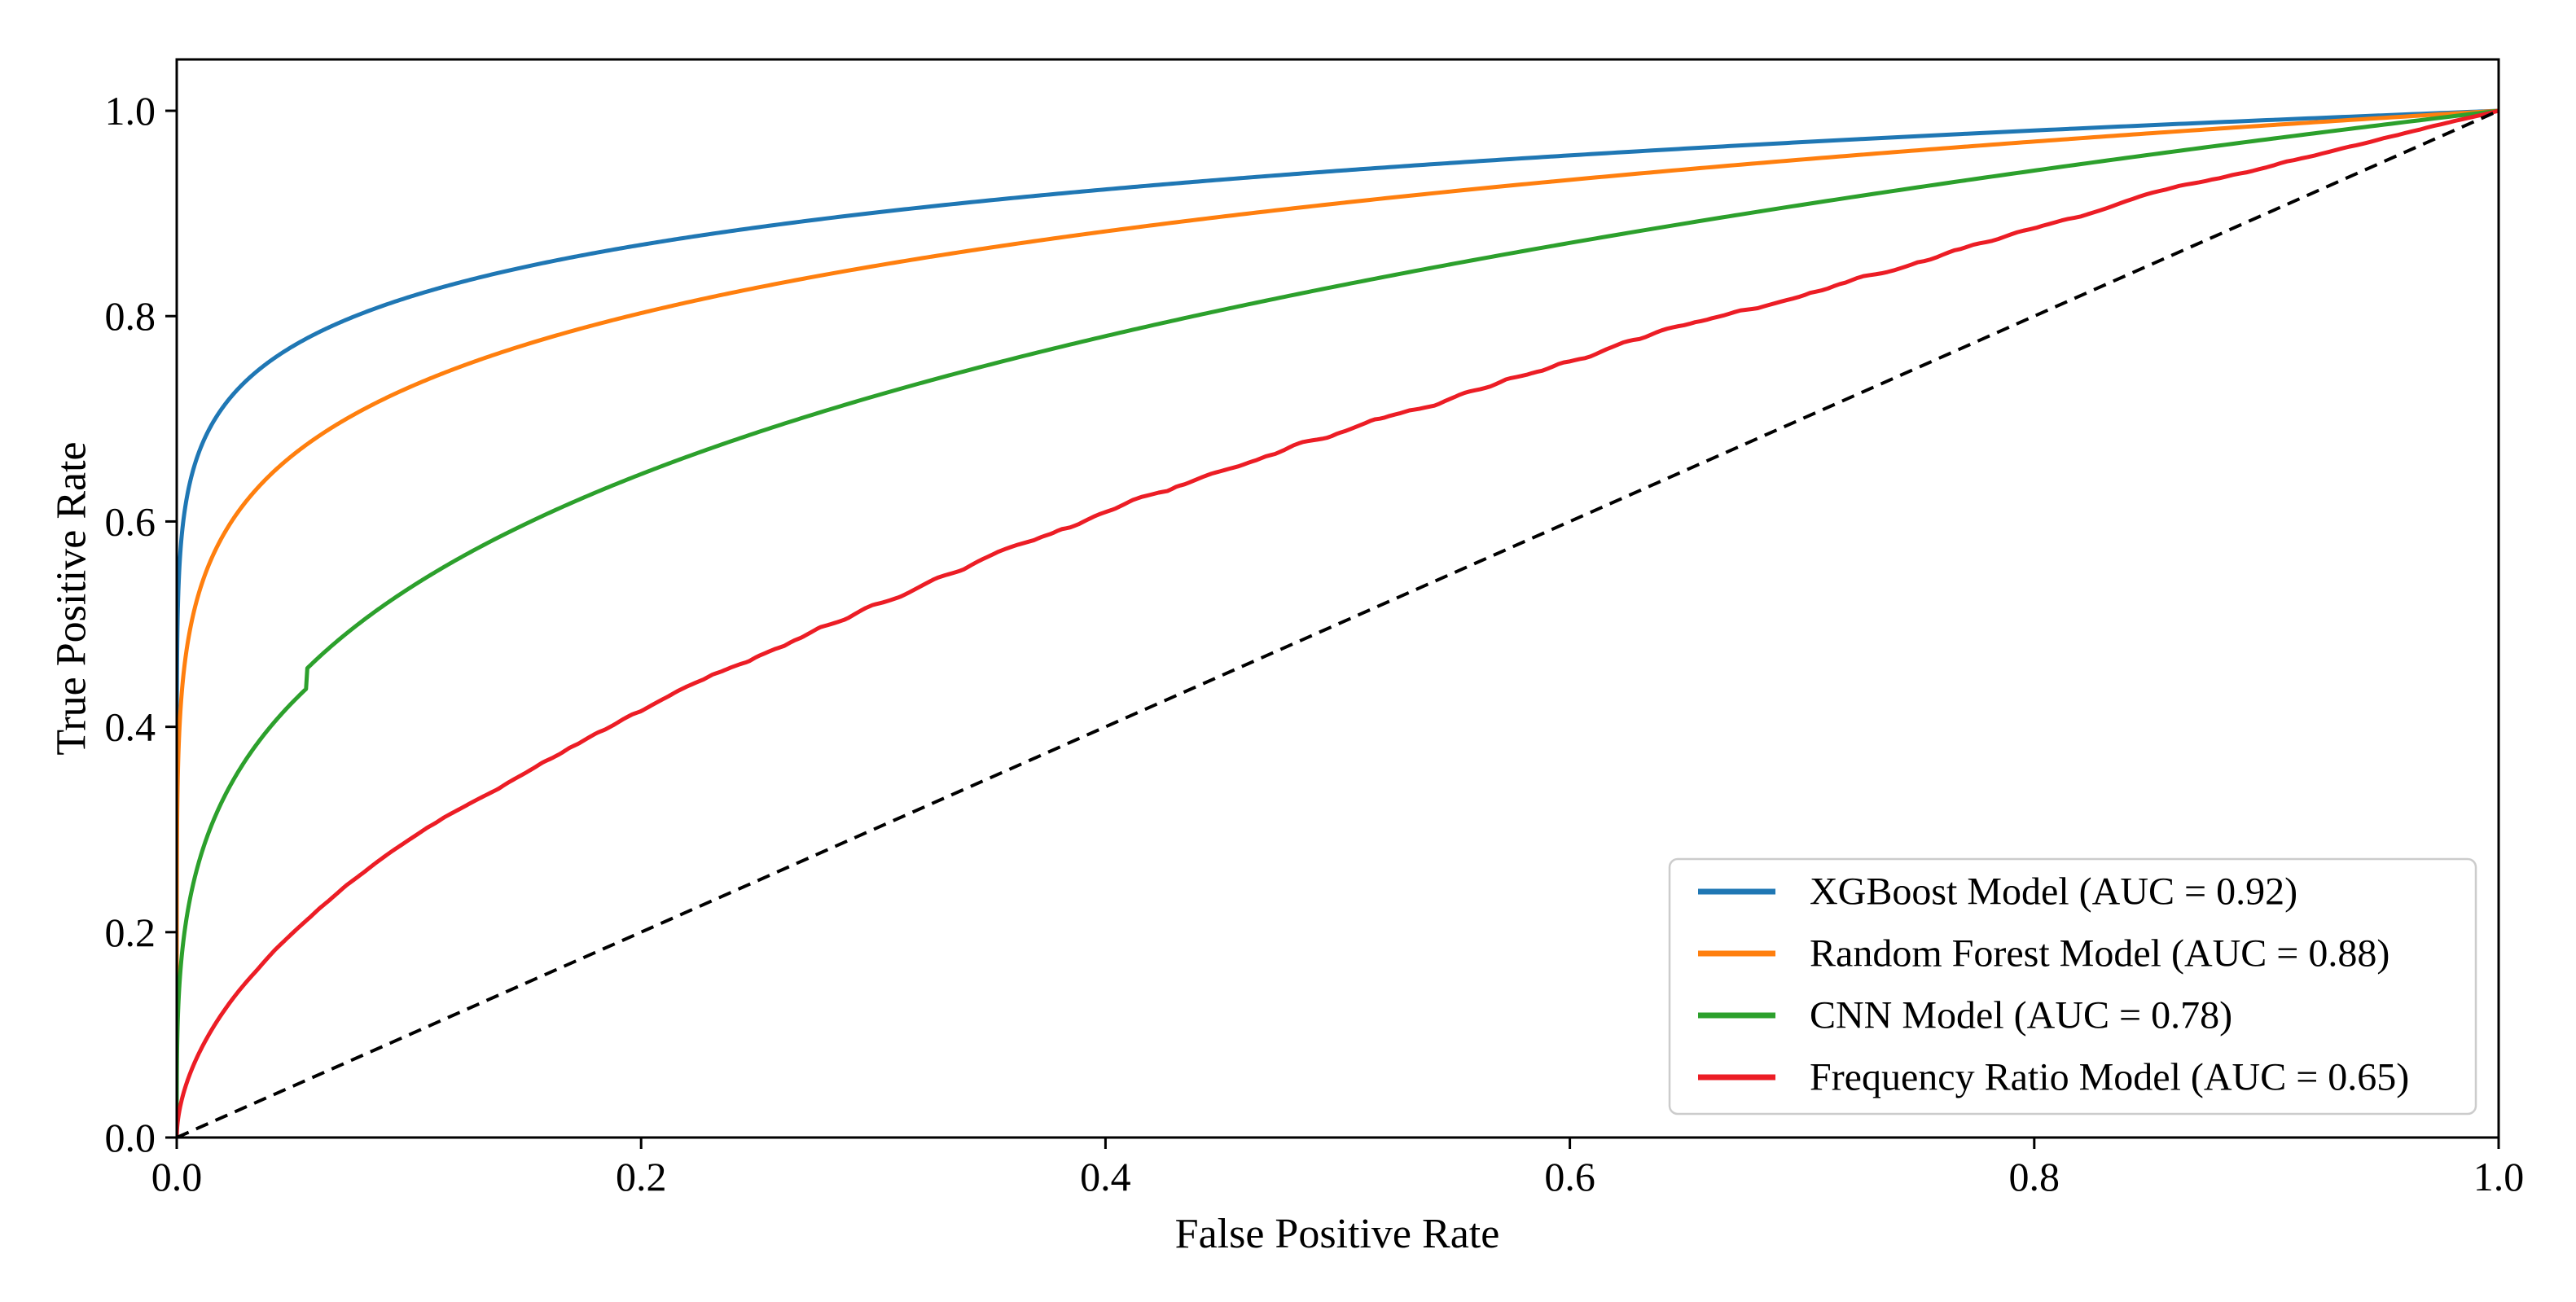 The width and height of the screenshot is (2576, 1302). What do you see at coordinates (2021, 1015) in the screenshot?
I see `legend-label-cnn: CNN Model (AUC = 0.78)` at bounding box center [2021, 1015].